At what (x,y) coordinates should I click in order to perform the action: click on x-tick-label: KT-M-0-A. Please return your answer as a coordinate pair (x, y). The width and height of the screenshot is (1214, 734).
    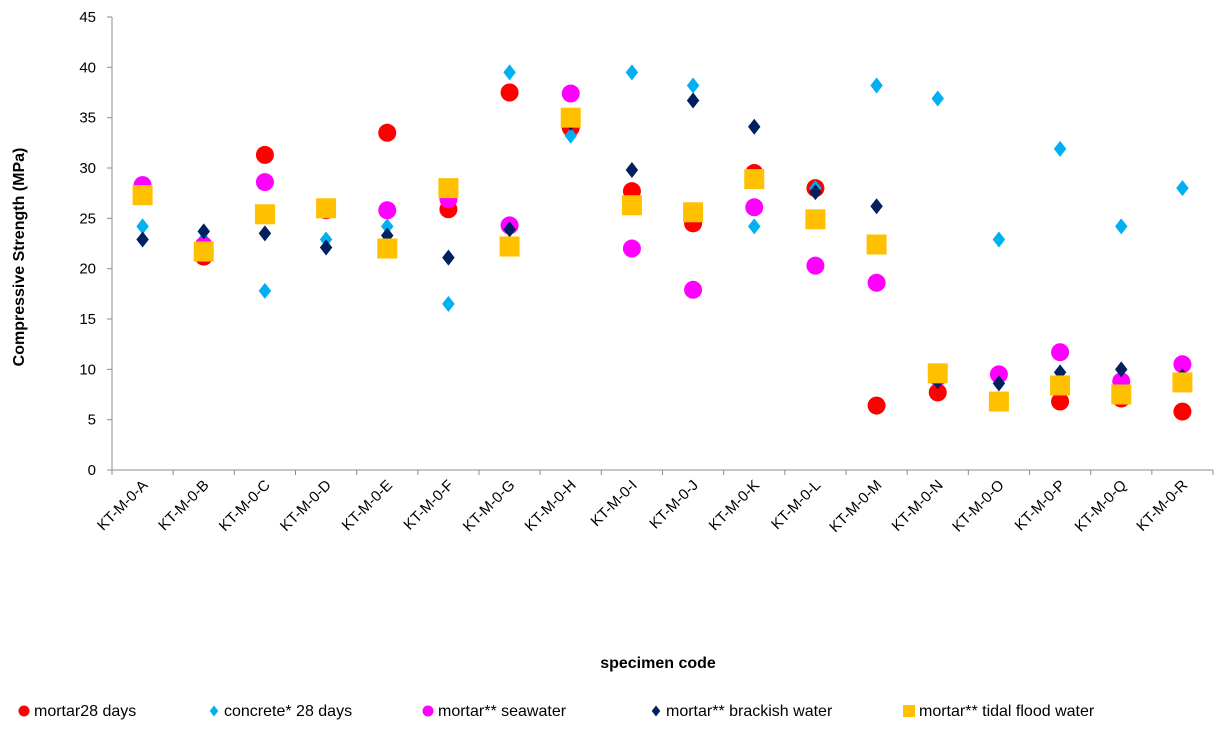
    Looking at the image, I should click on (122, 505).